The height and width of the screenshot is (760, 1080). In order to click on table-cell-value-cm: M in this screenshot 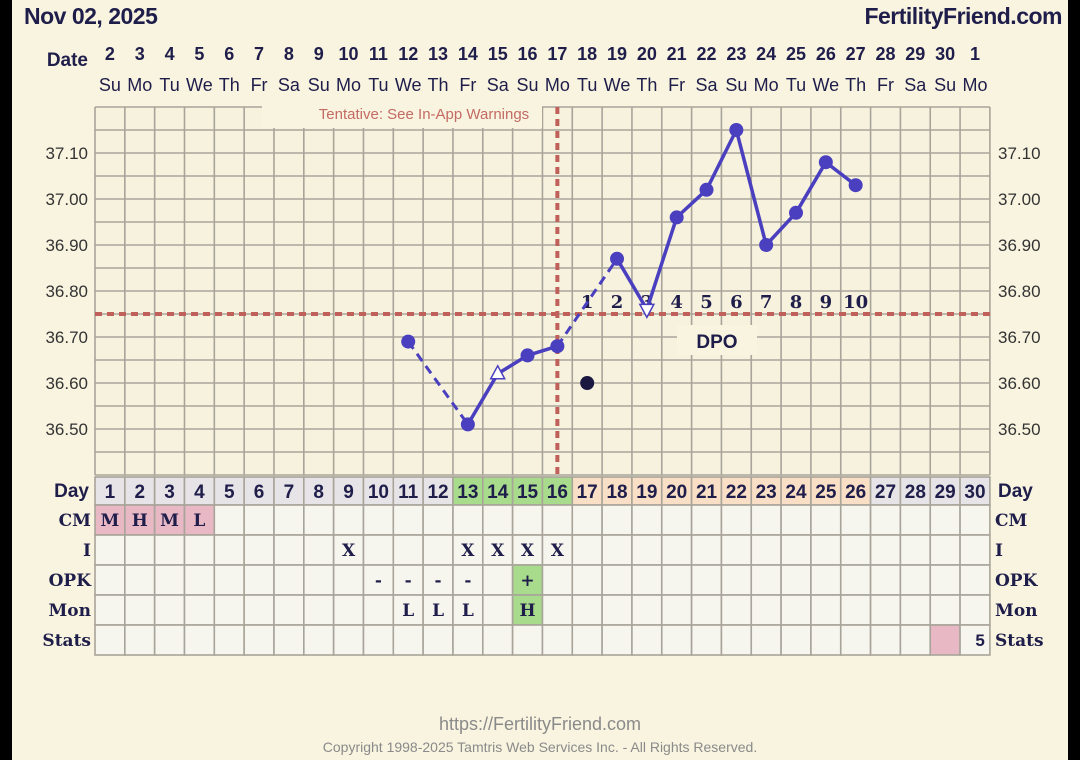, I will do `click(110, 521)`.